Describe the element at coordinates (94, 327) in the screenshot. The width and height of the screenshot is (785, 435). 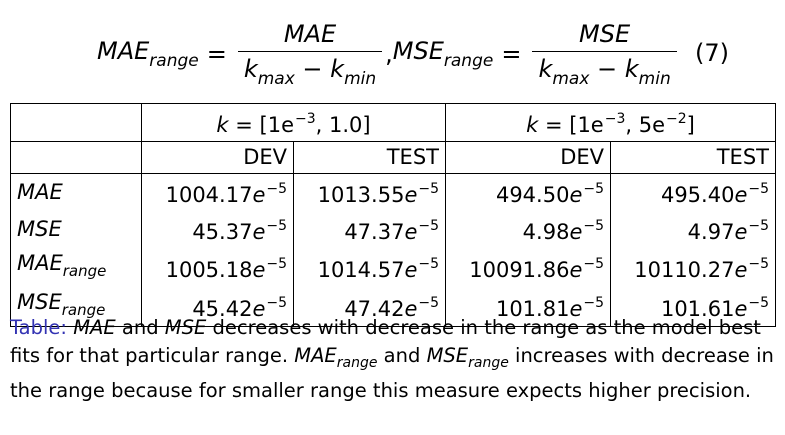
I see `caption-text: MAE` at that location.